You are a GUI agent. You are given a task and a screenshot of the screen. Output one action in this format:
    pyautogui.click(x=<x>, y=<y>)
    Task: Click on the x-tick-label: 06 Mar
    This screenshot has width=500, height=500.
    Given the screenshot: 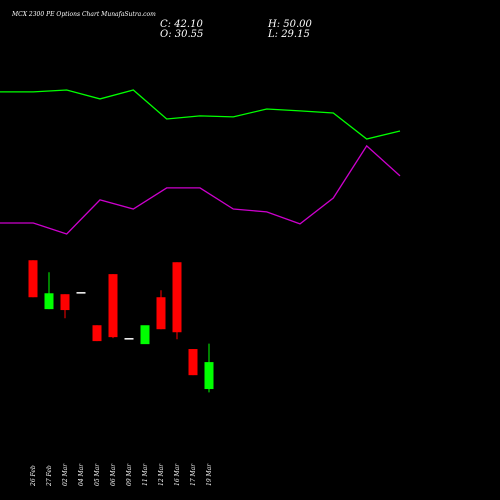 What is the action you would take?
    pyautogui.click(x=113, y=474)
    